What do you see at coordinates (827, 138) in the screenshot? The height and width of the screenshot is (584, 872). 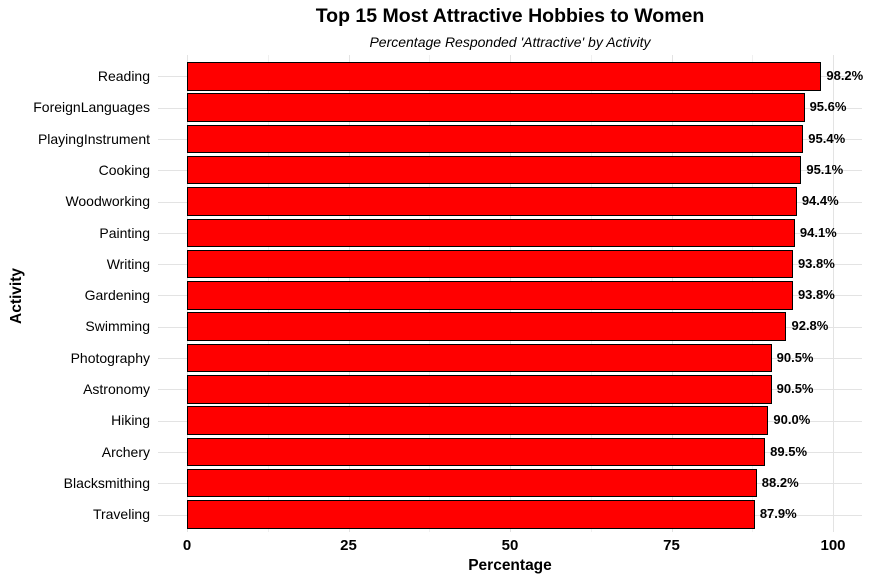 I see `bar-value-label: 95.4%` at bounding box center [827, 138].